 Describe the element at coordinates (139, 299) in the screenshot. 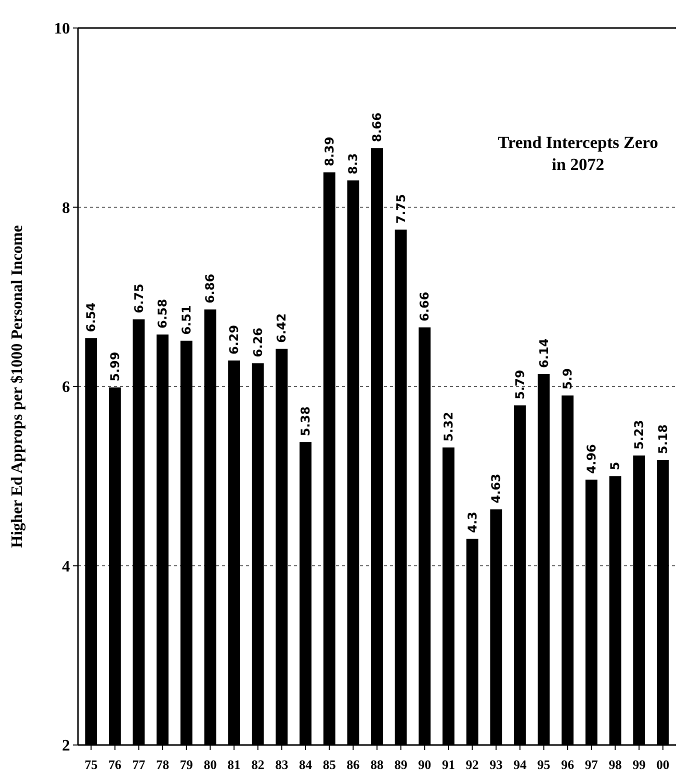

I see `data-label: 6.75` at that location.